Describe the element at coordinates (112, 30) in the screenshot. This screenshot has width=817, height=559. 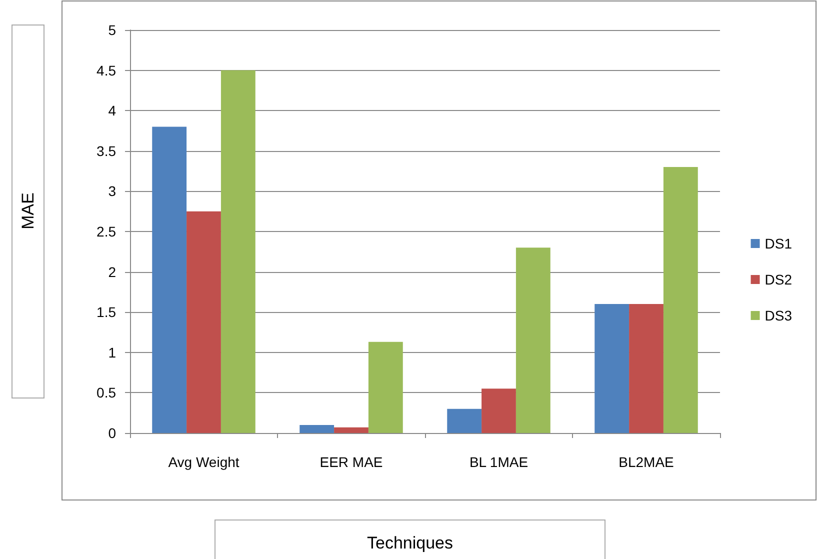
I see `y-tick-label: 5` at that location.